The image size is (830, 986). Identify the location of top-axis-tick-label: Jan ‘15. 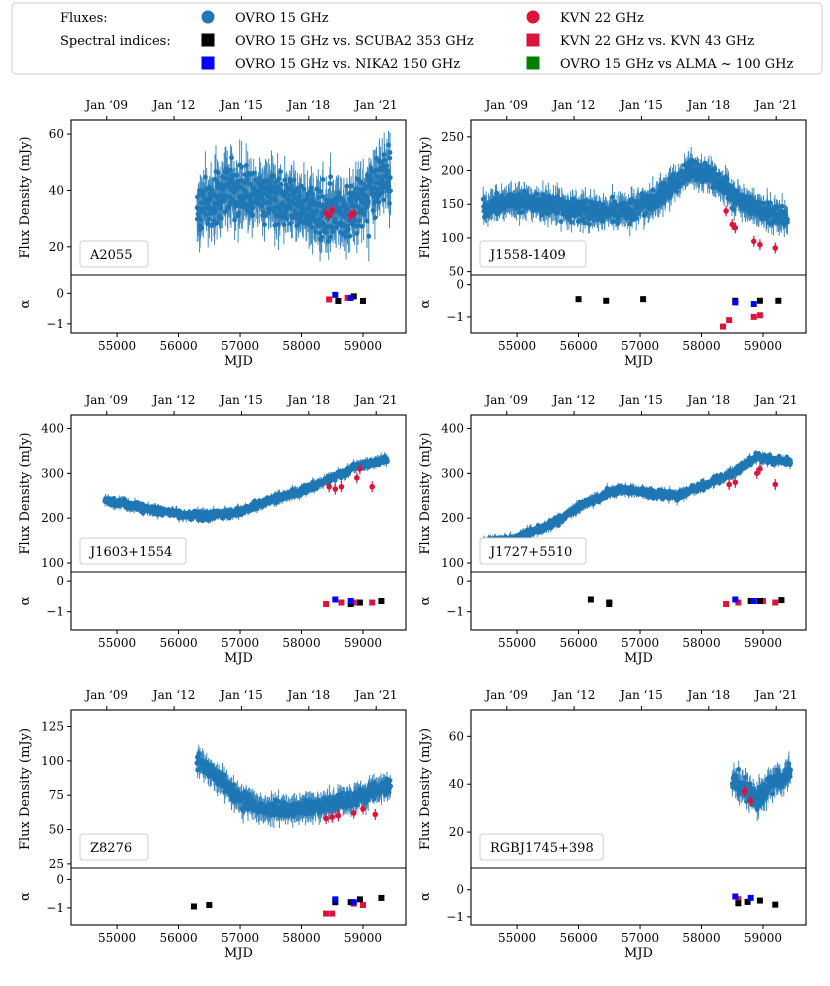
(240, 105).